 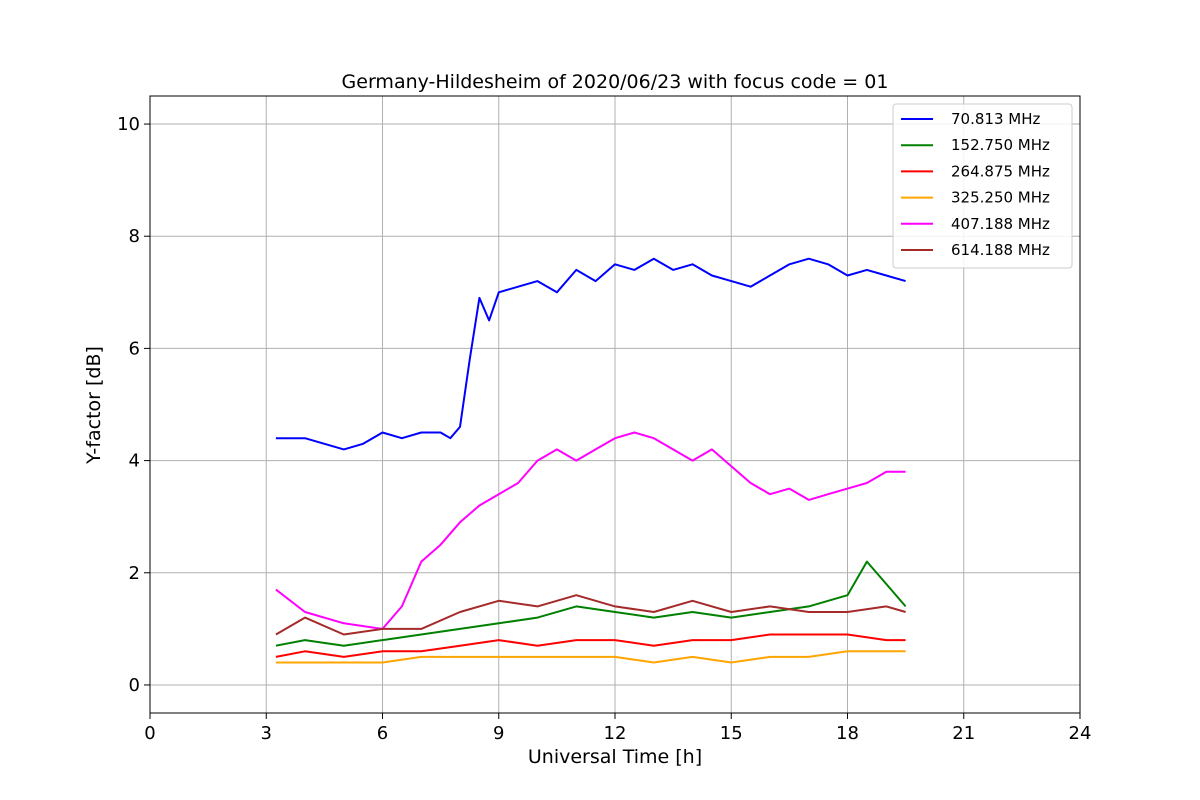 I want to click on x-tick-label: 0, so click(x=149, y=733).